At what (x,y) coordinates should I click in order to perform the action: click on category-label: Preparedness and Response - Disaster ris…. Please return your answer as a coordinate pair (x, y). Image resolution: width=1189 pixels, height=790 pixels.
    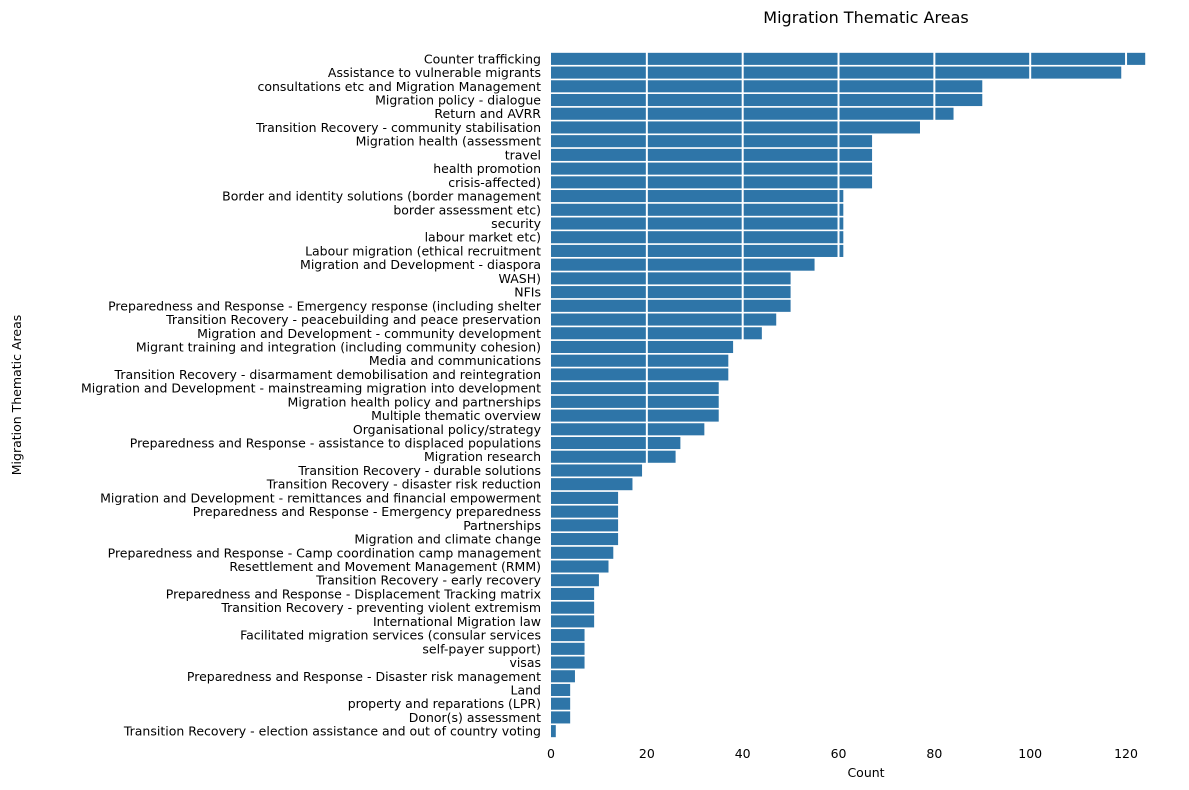
    Looking at the image, I should click on (364, 676).